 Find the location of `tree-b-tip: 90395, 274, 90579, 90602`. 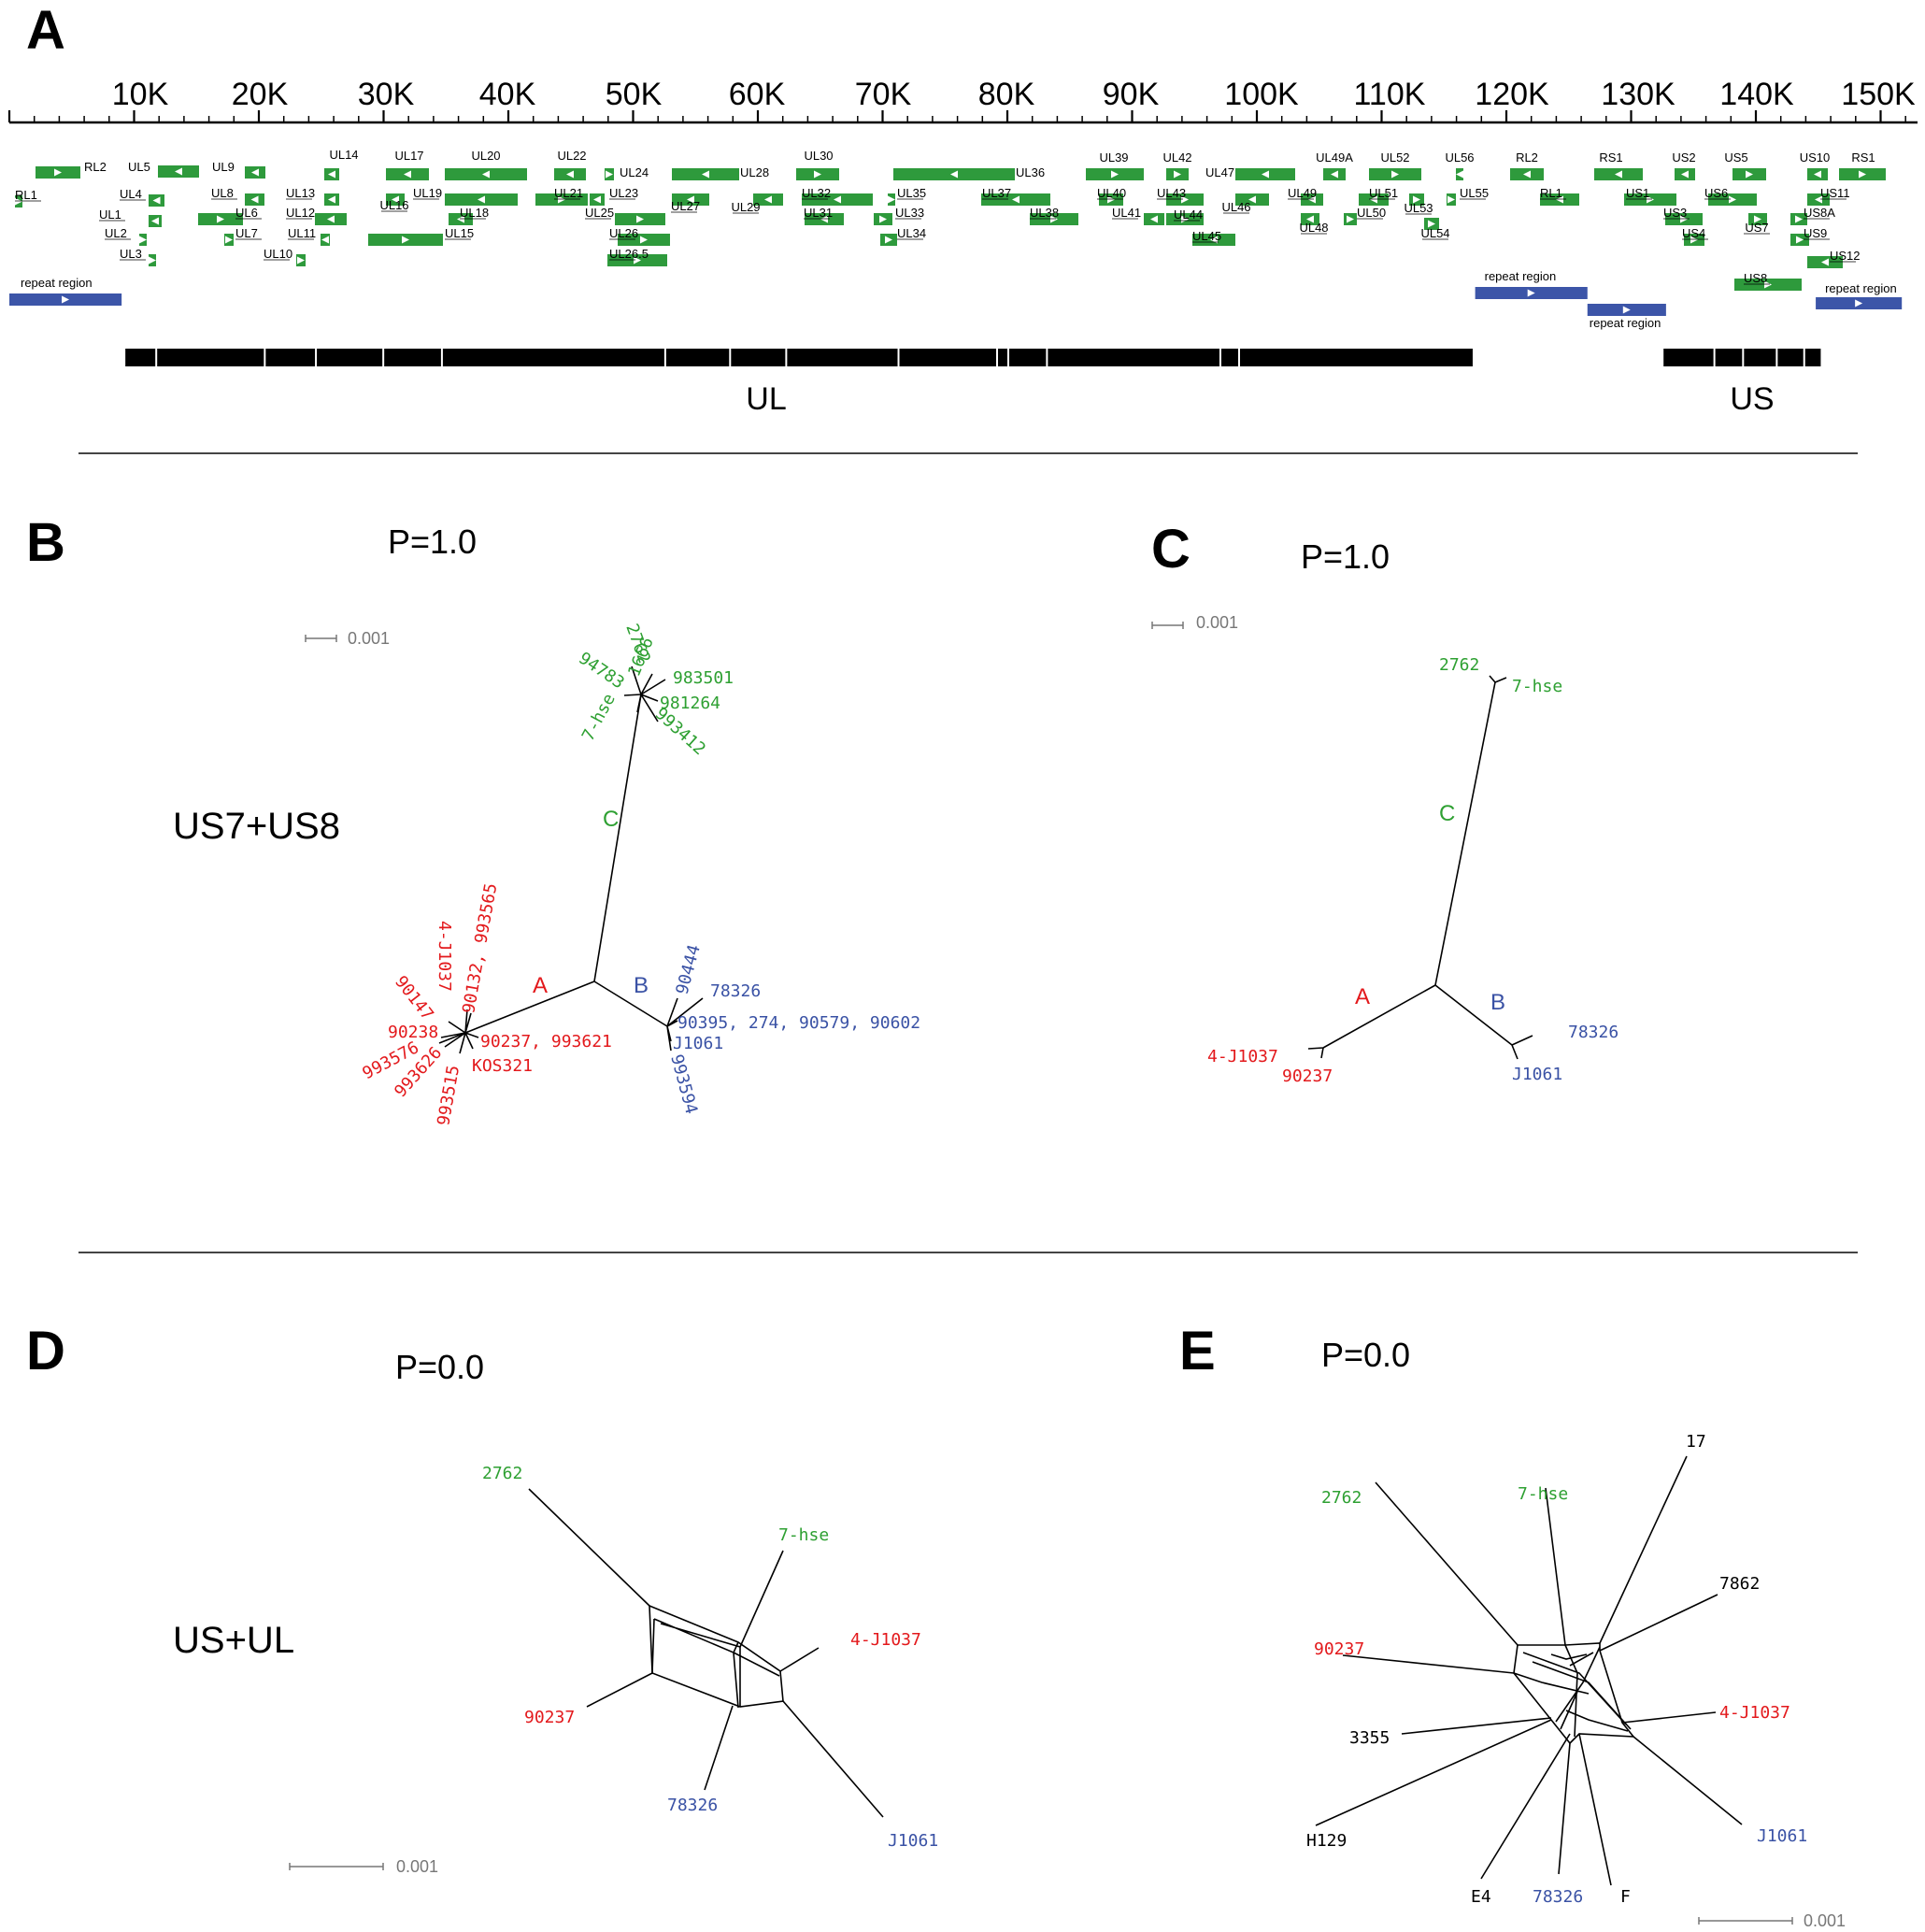

tree-b-tip: 90395, 274, 90579, 90602 is located at coordinates (798, 1023).